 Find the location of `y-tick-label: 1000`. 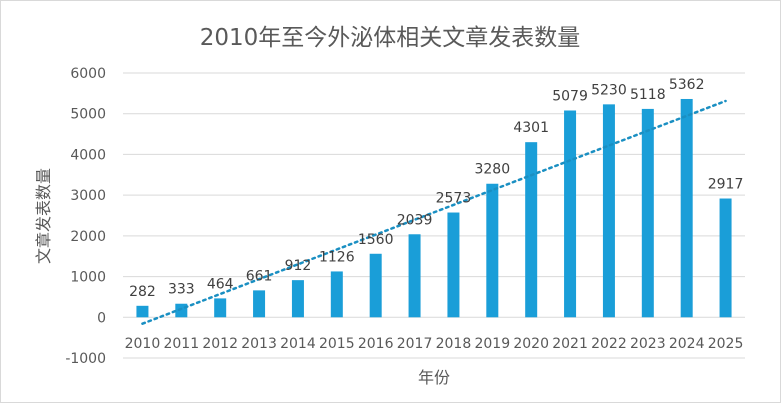

y-tick-label: 1000 is located at coordinates (88, 278).